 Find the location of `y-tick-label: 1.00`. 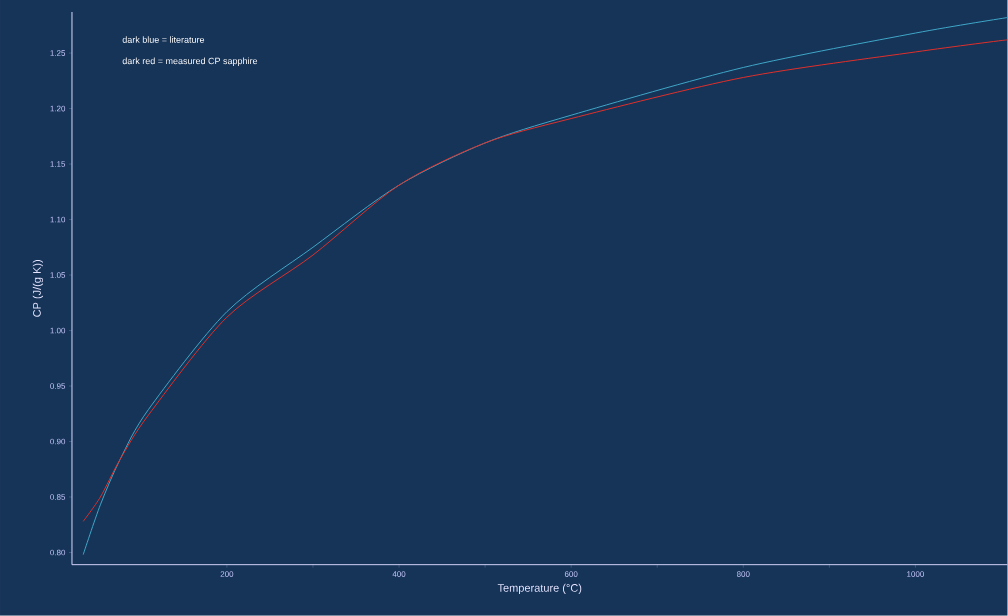

y-tick-label: 1.00 is located at coordinates (58, 330).